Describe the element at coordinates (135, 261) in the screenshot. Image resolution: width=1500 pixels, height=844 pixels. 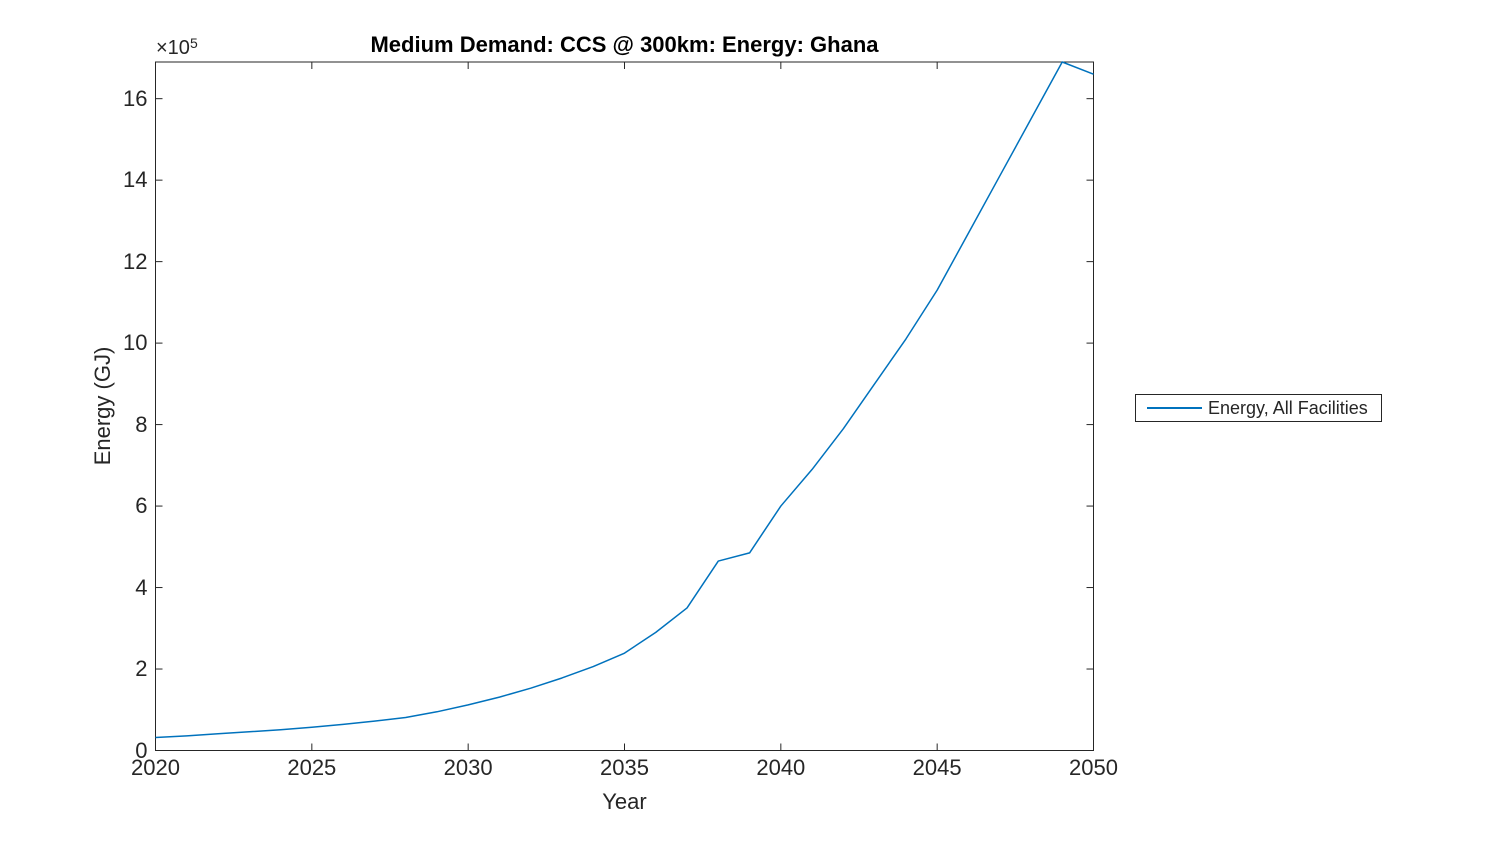
I see `y-tick-label: 12` at that location.